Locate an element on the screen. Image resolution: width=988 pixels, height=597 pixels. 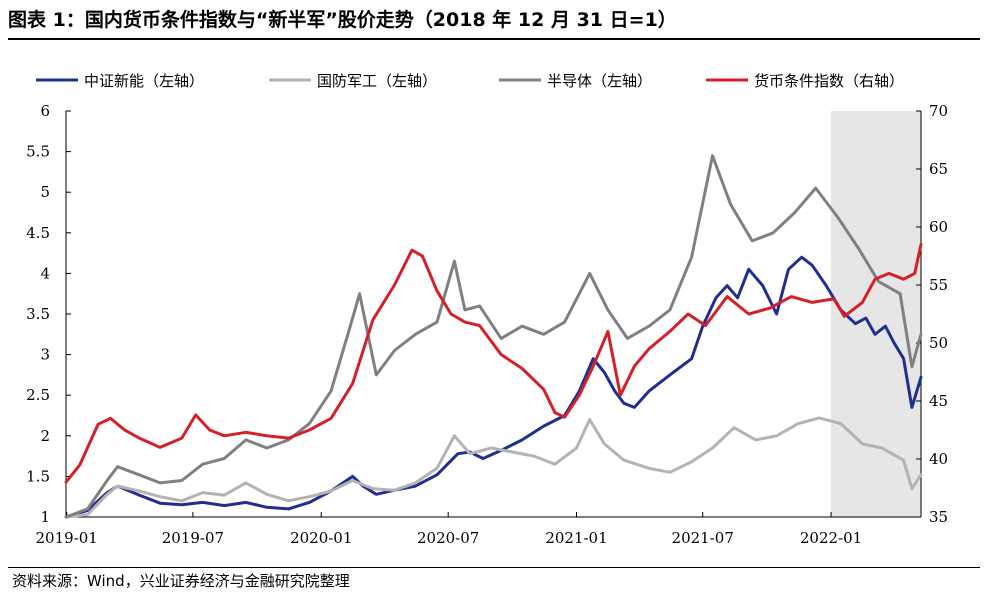
x-tick-label: 2021-07 is located at coordinates (703, 538).